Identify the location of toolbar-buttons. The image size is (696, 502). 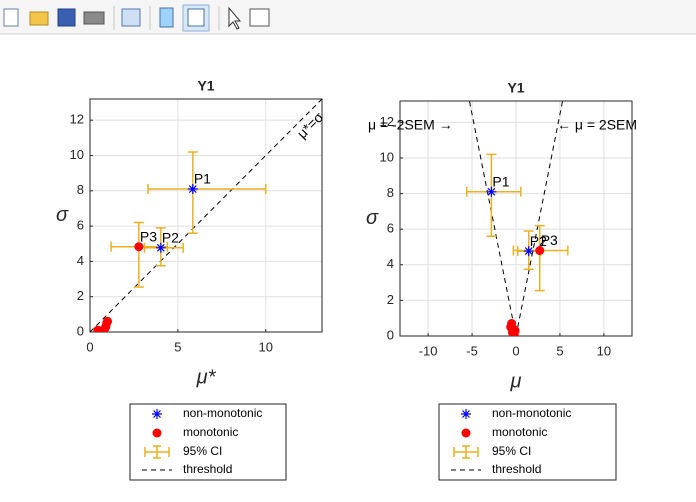
(136, 18).